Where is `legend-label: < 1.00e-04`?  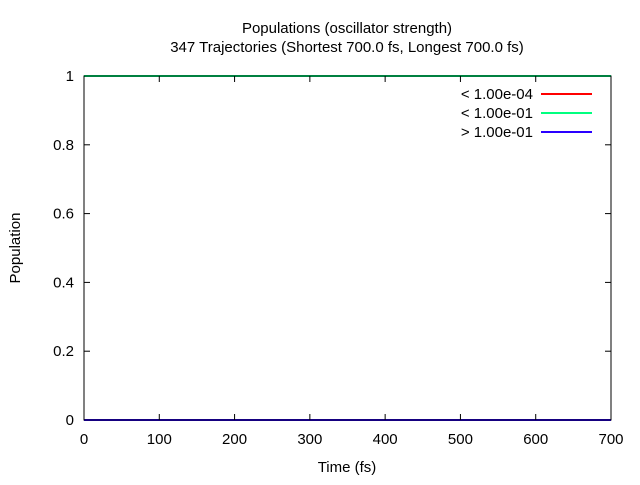
legend-label: < 1.00e-04 is located at coordinates (497, 94).